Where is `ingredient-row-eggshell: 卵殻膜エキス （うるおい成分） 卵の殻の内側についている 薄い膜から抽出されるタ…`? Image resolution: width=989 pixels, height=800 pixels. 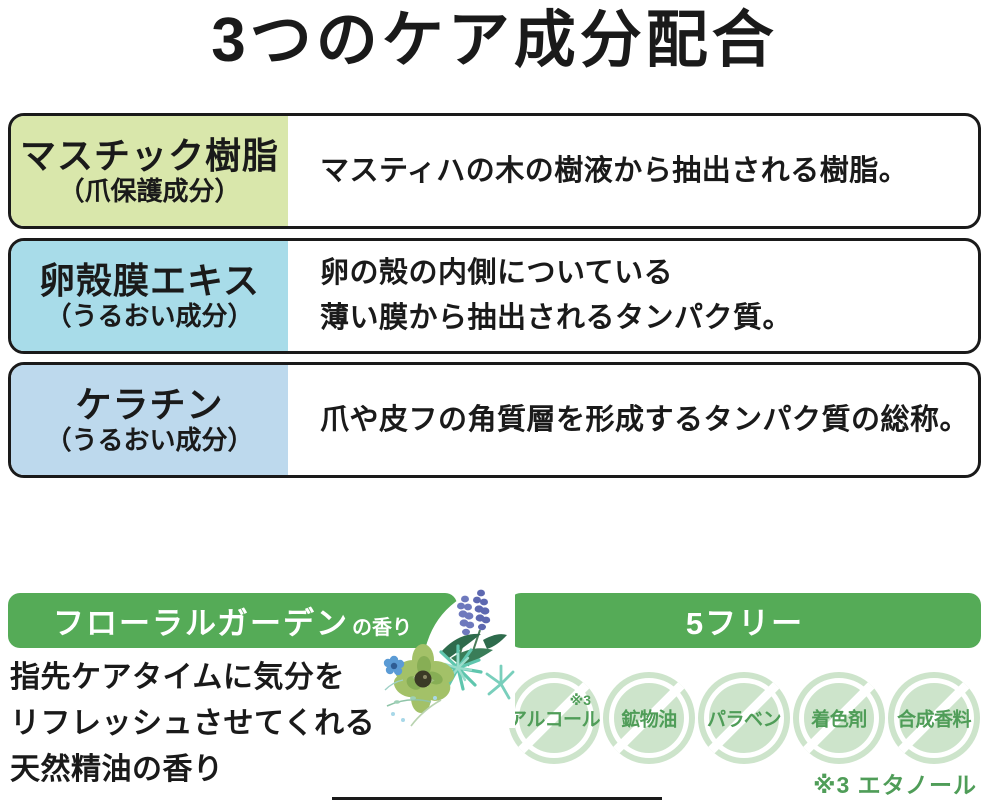
ingredient-row-eggshell: 卵殻膜エキス （うるおい成分） 卵の殻の内側についている 薄い膜から抽出されるタ… is located at coordinates (494, 296).